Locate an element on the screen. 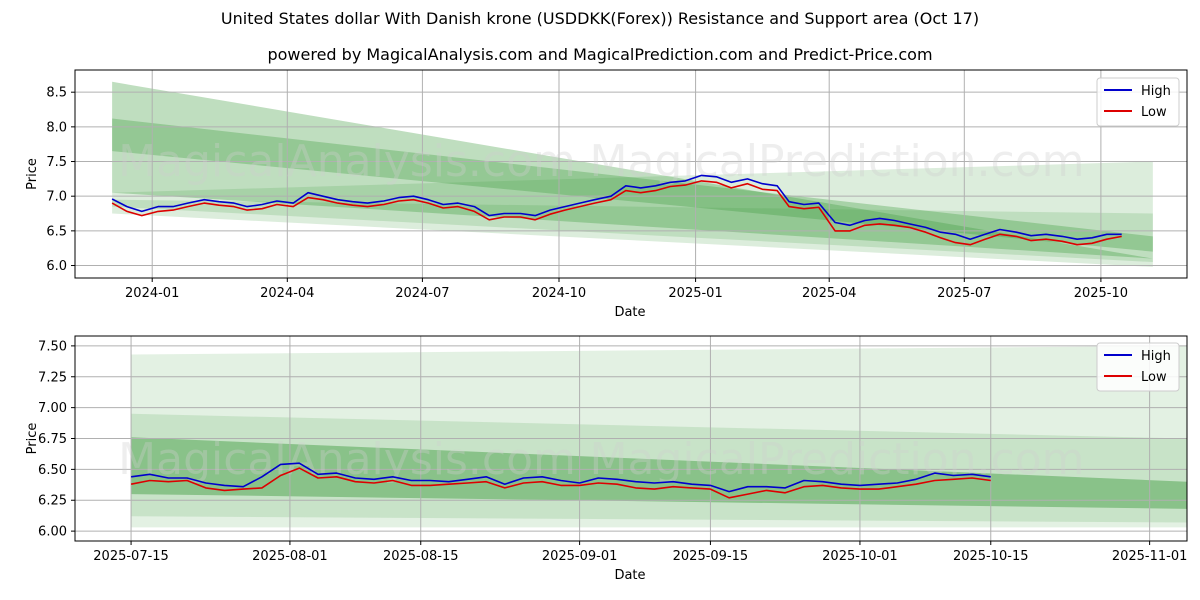  y-tick: 7.00 is located at coordinates (56, 408).